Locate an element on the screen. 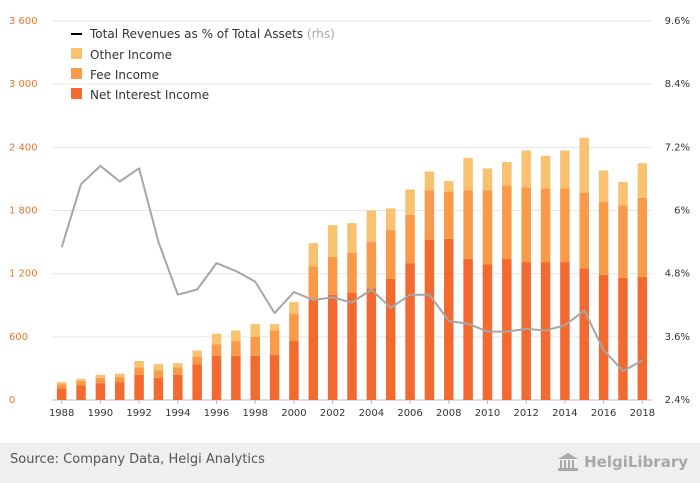 Image resolution: width=700 pixels, height=483 pixels. source-note: Source: Company Data, Helgi Analytics is located at coordinates (137, 459).